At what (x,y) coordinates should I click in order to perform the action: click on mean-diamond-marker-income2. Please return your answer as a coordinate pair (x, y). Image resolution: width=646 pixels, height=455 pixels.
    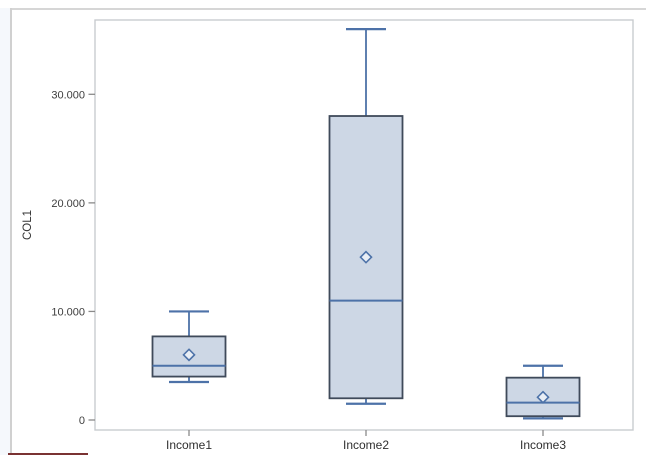
    Looking at the image, I should click on (366, 257).